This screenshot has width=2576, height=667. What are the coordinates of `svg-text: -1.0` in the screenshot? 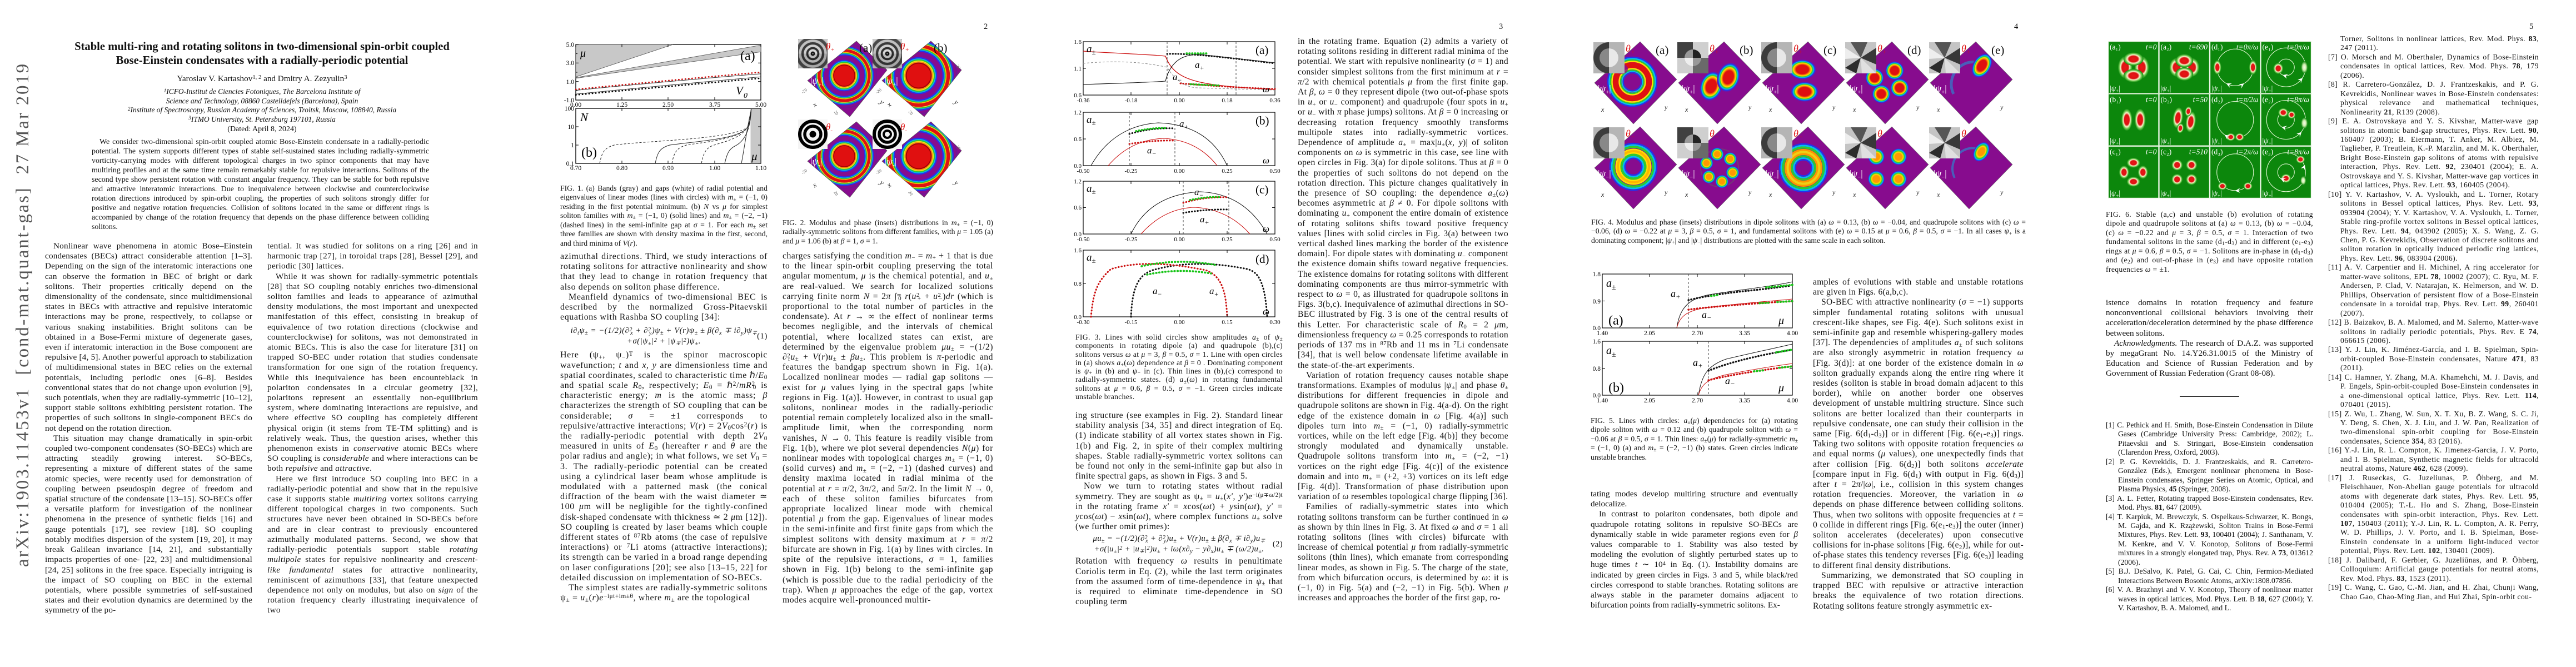 It's located at (569, 100).